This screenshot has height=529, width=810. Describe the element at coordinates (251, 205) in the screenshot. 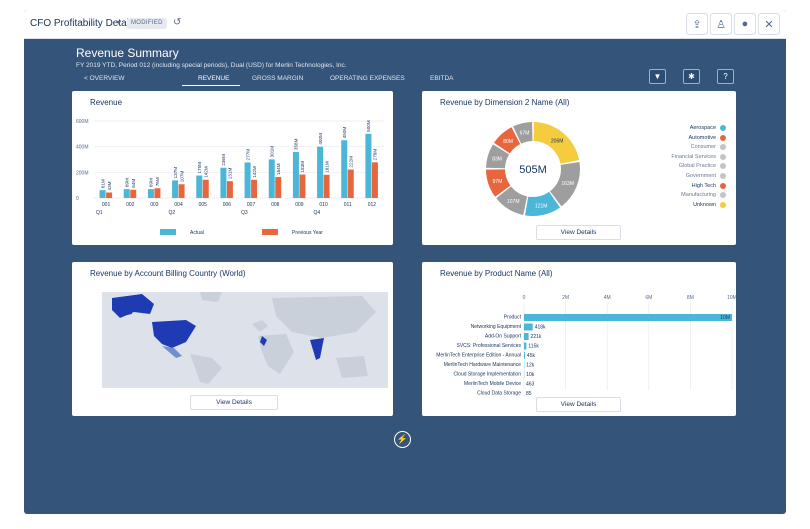

I see `x-tick-label: 007` at that location.